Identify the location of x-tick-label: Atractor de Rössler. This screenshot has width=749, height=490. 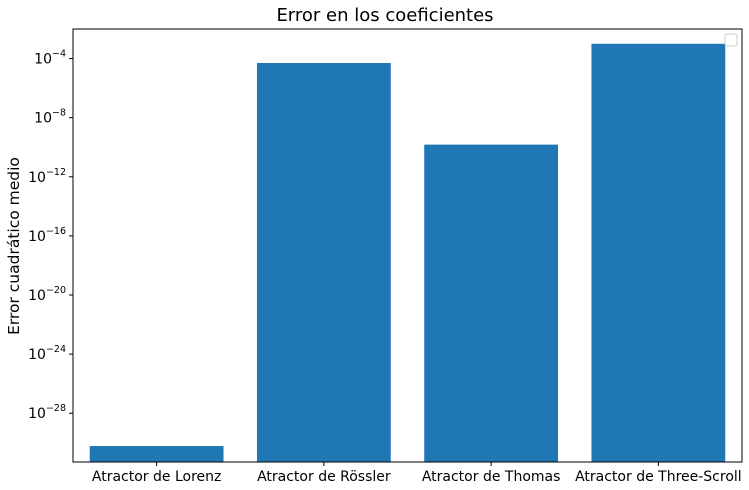
(324, 477).